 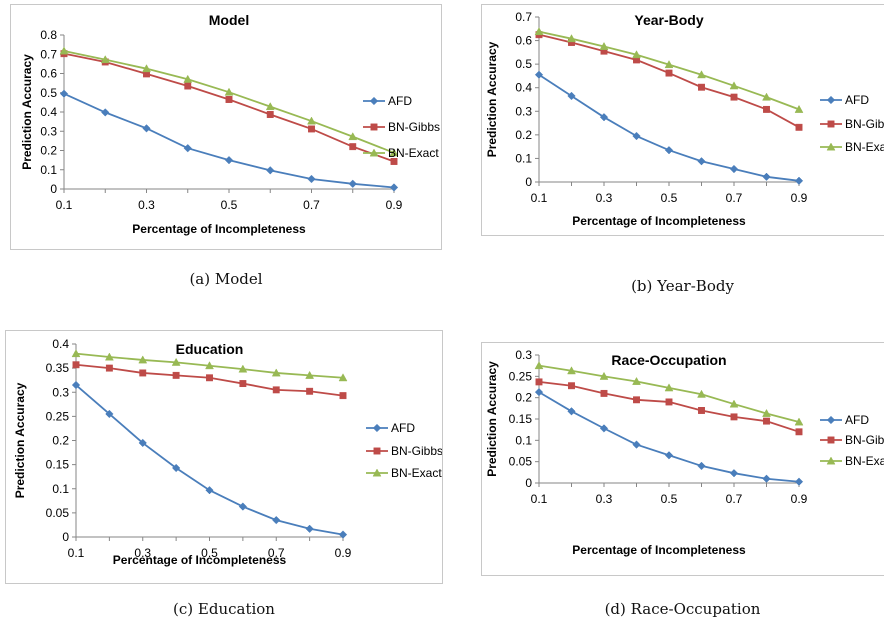 I want to click on y-tick-label: 0.1, so click(x=48, y=170).